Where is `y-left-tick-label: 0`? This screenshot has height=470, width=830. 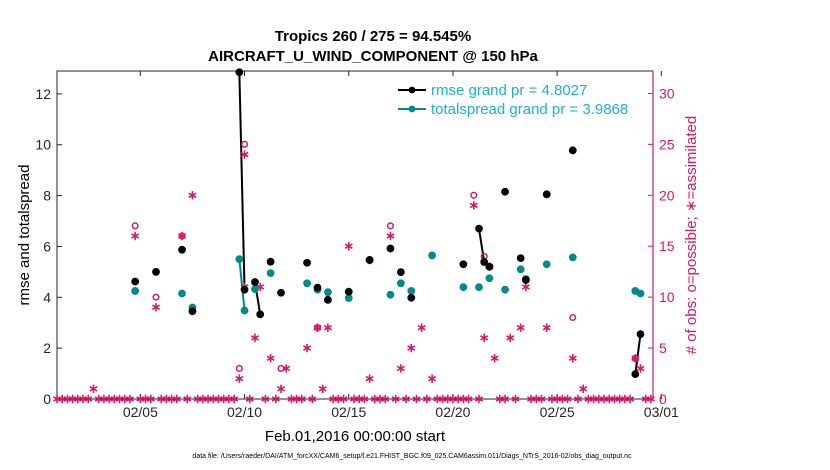 y-left-tick-label: 0 is located at coordinates (47, 399).